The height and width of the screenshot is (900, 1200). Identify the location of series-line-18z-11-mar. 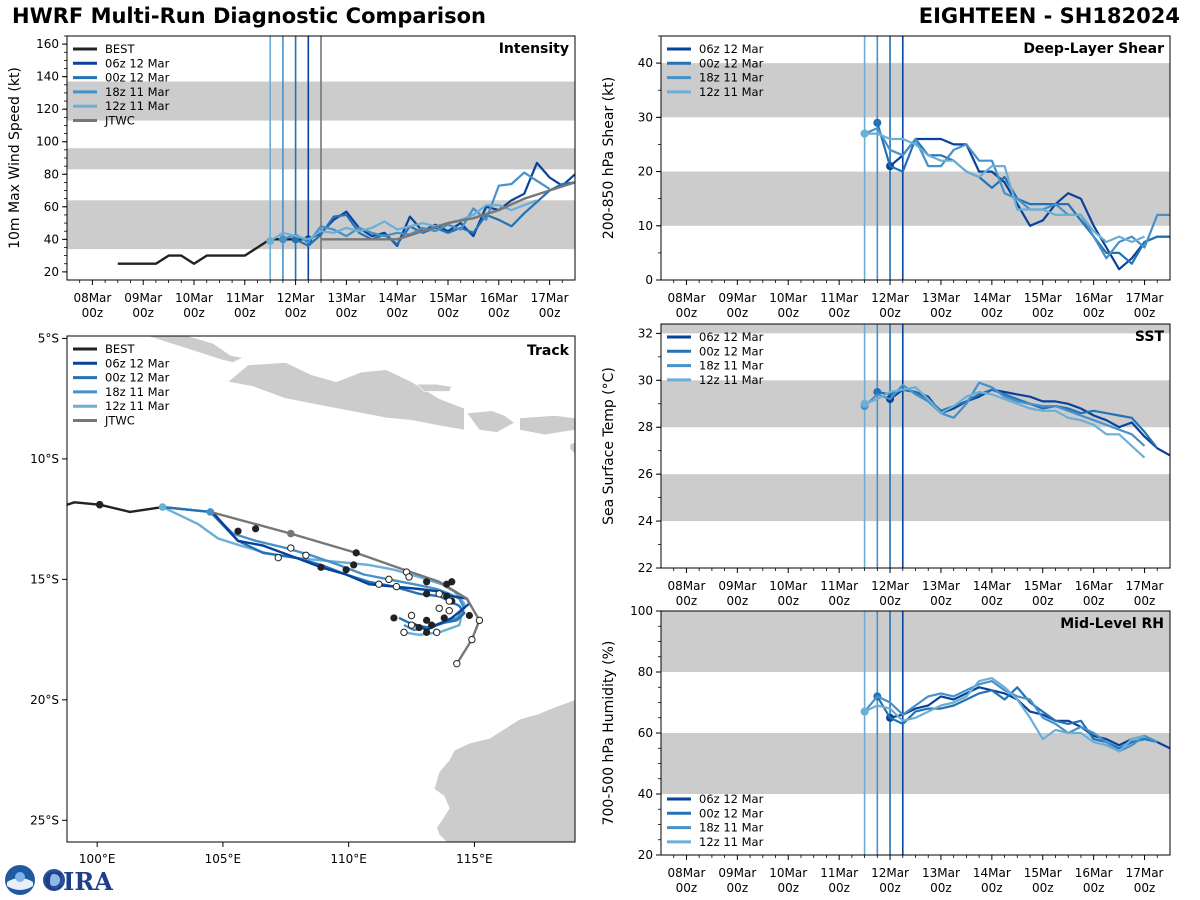
(1004, 414).